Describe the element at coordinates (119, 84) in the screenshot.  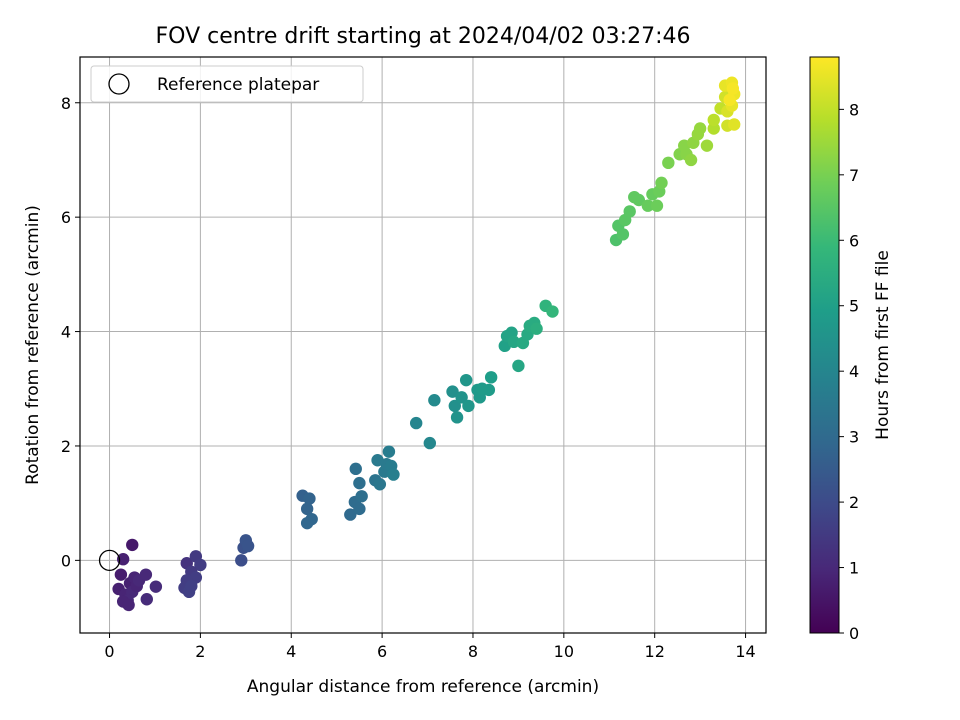
I see `legend-marker-icon` at that location.